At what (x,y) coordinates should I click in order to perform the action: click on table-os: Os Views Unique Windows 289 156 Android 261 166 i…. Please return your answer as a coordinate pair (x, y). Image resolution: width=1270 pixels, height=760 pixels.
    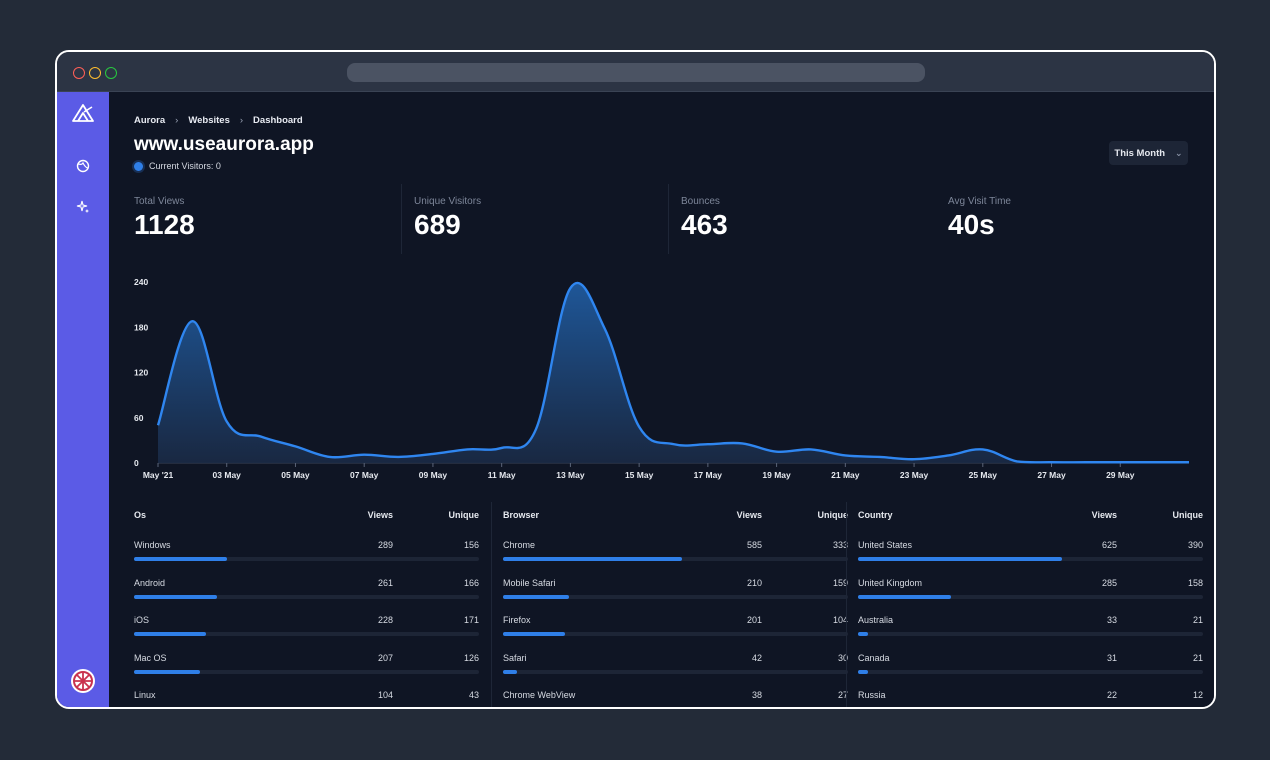
    Looking at the image, I should click on (306, 608).